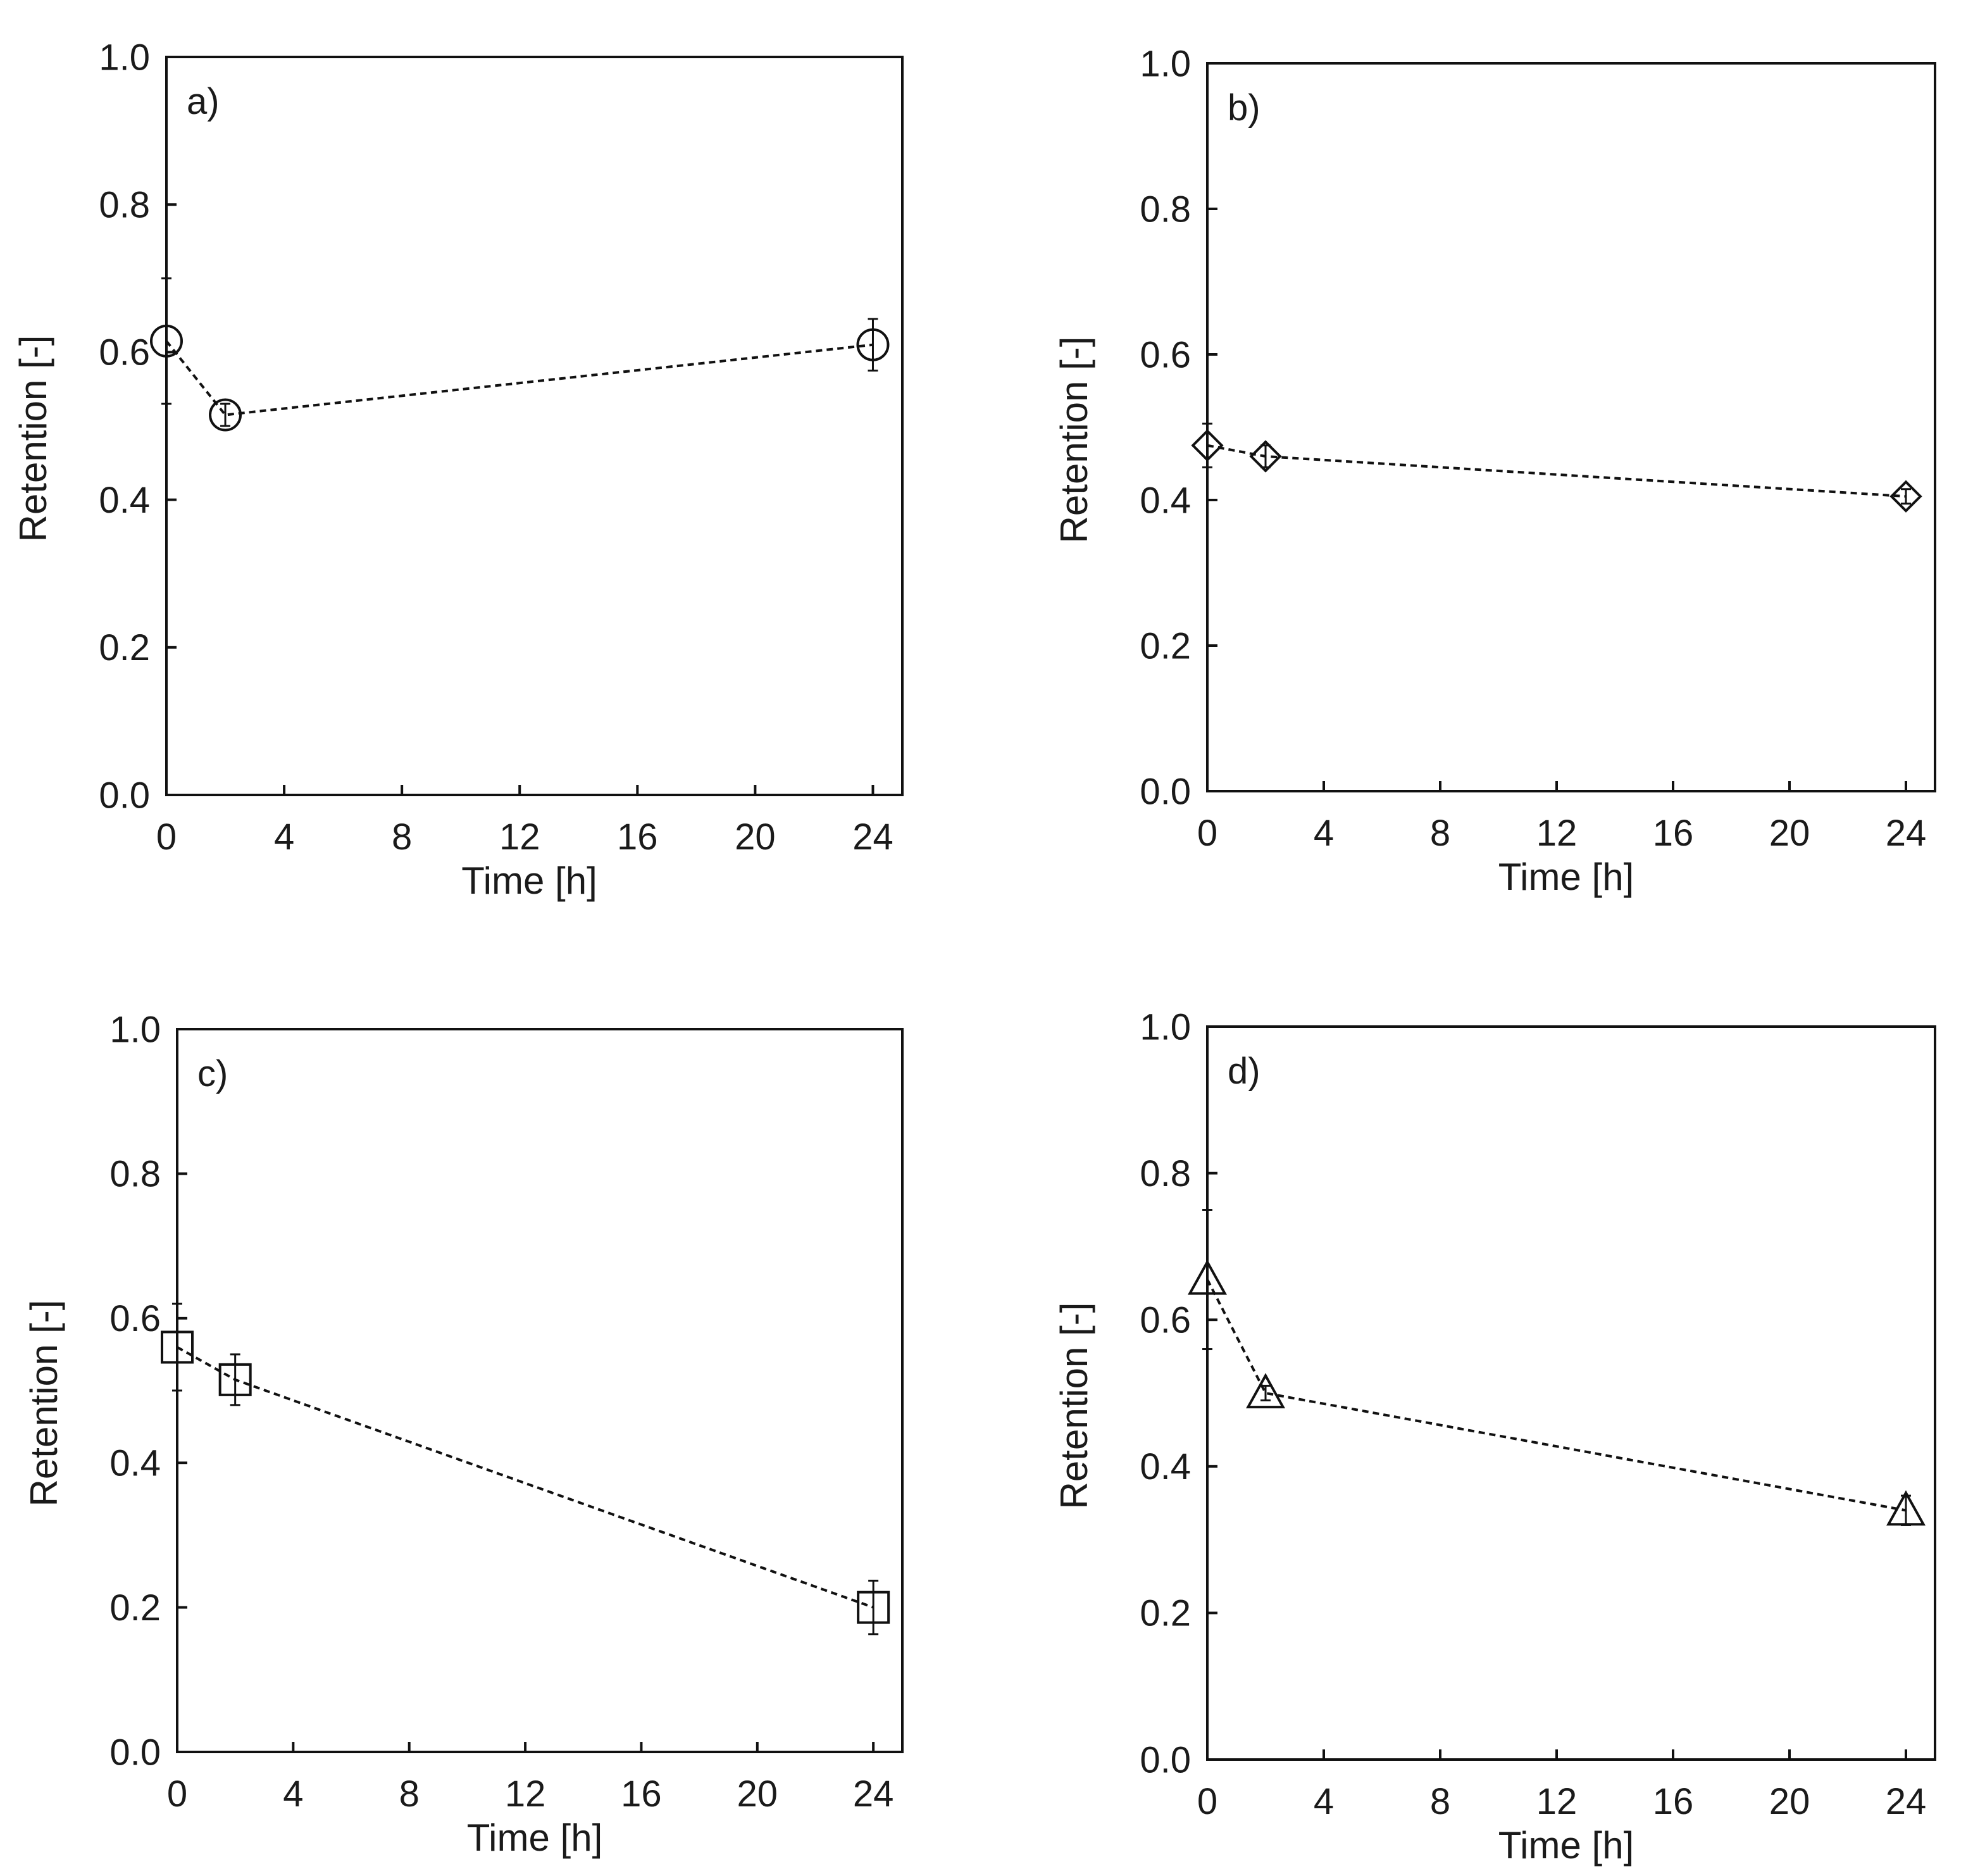 Image resolution: width=1973 pixels, height=1876 pixels. Describe the element at coordinates (1244, 1071) in the screenshot. I see `panel-label: d)` at that location.